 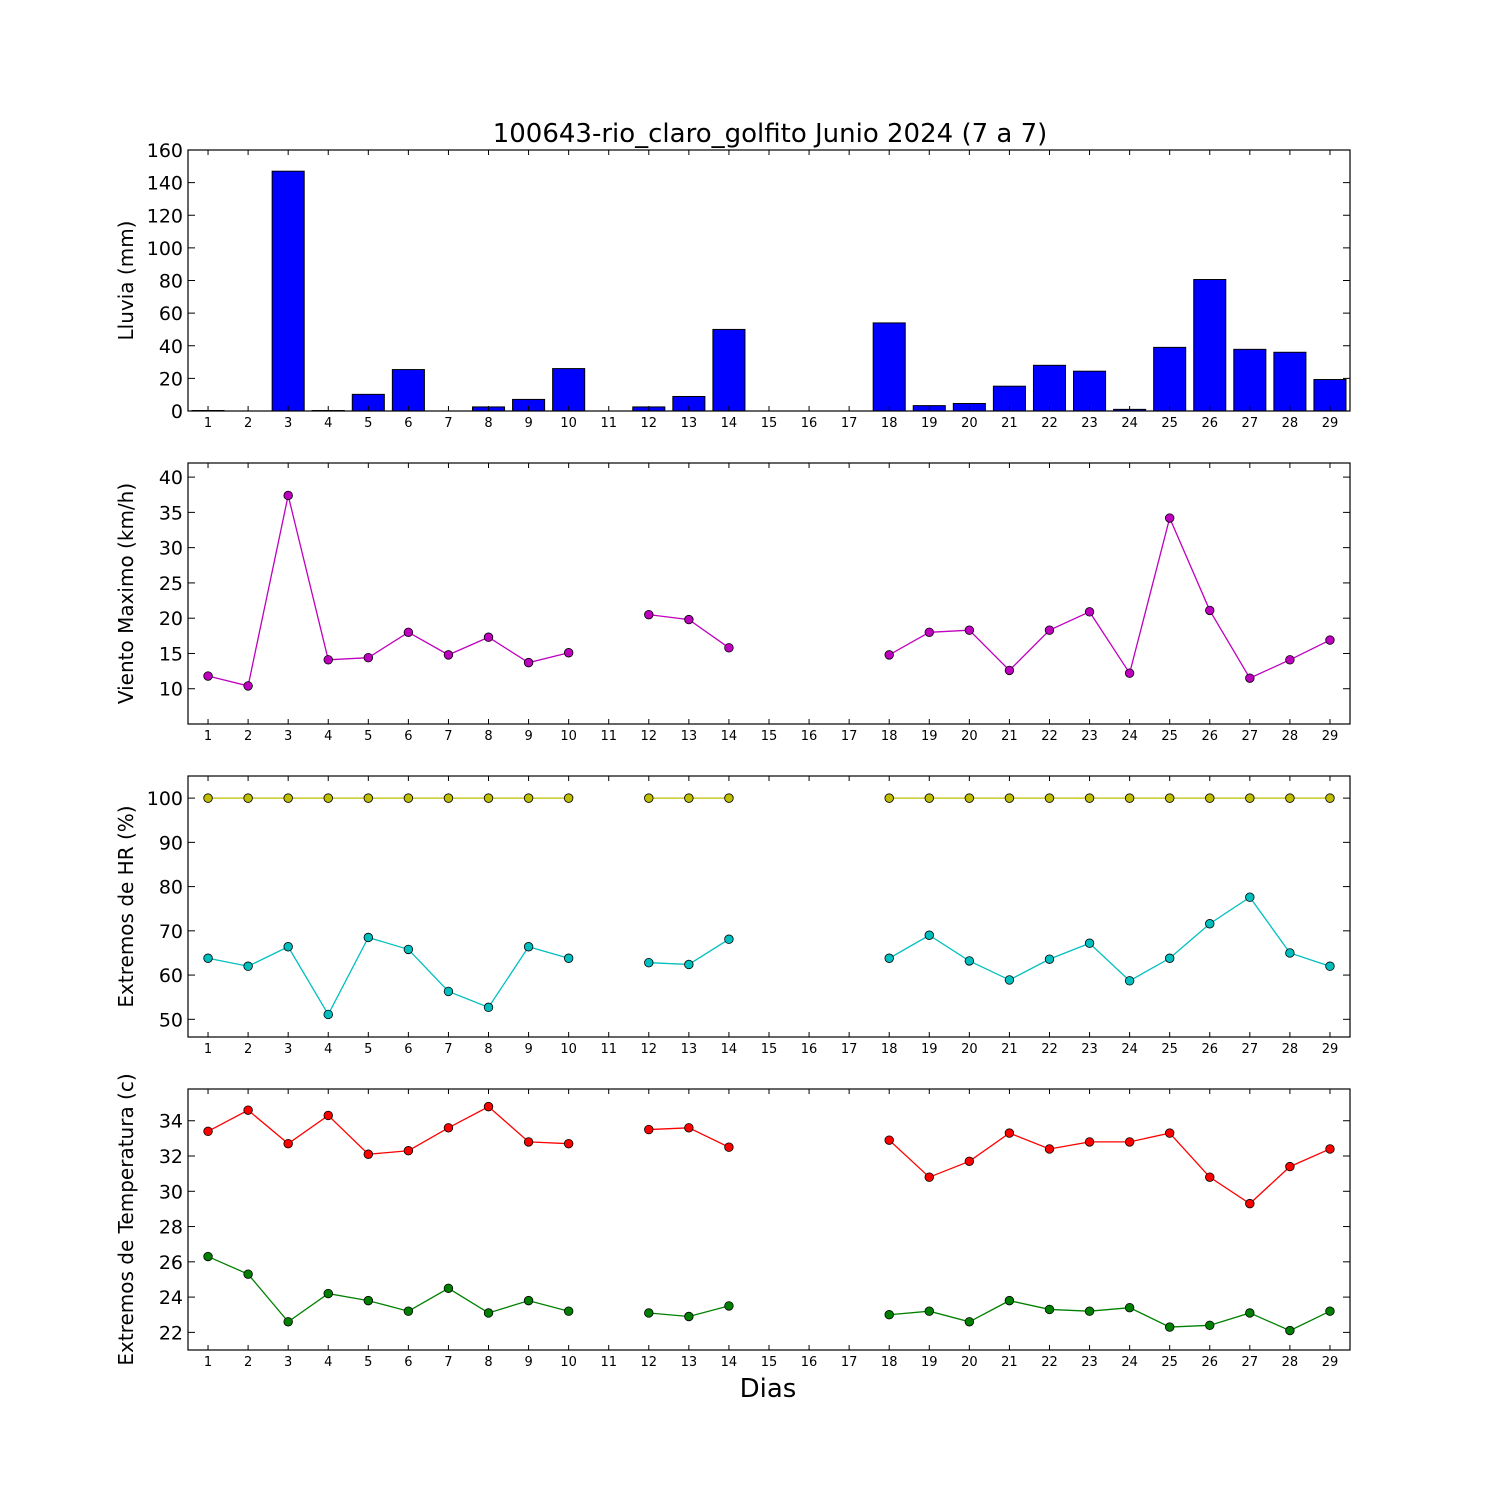 I want to click on x-tick-label: 23, so click(x=1089, y=1362).